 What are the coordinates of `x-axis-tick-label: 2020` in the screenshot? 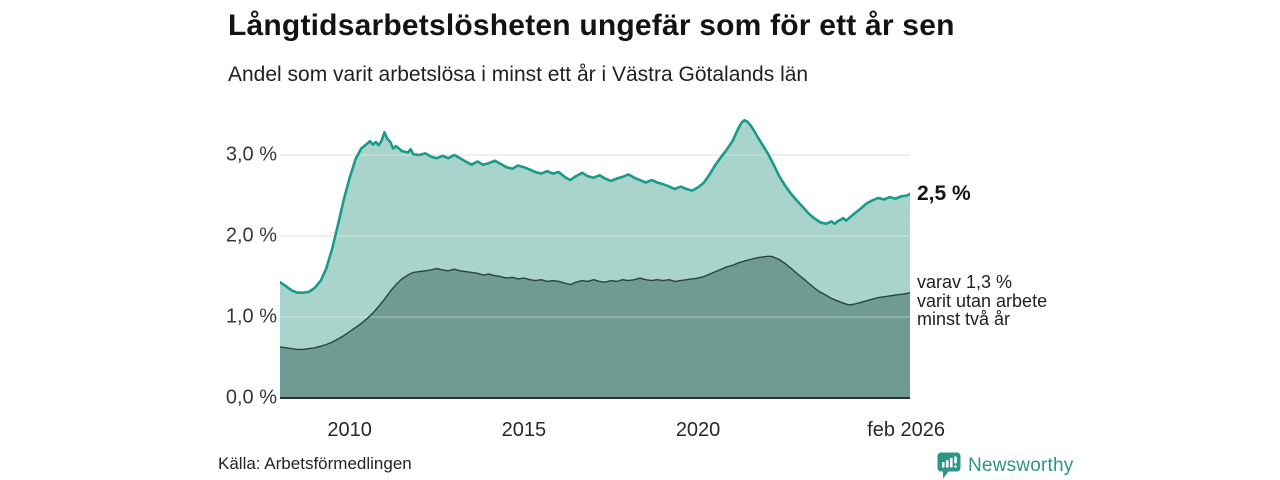 It's located at (698, 430).